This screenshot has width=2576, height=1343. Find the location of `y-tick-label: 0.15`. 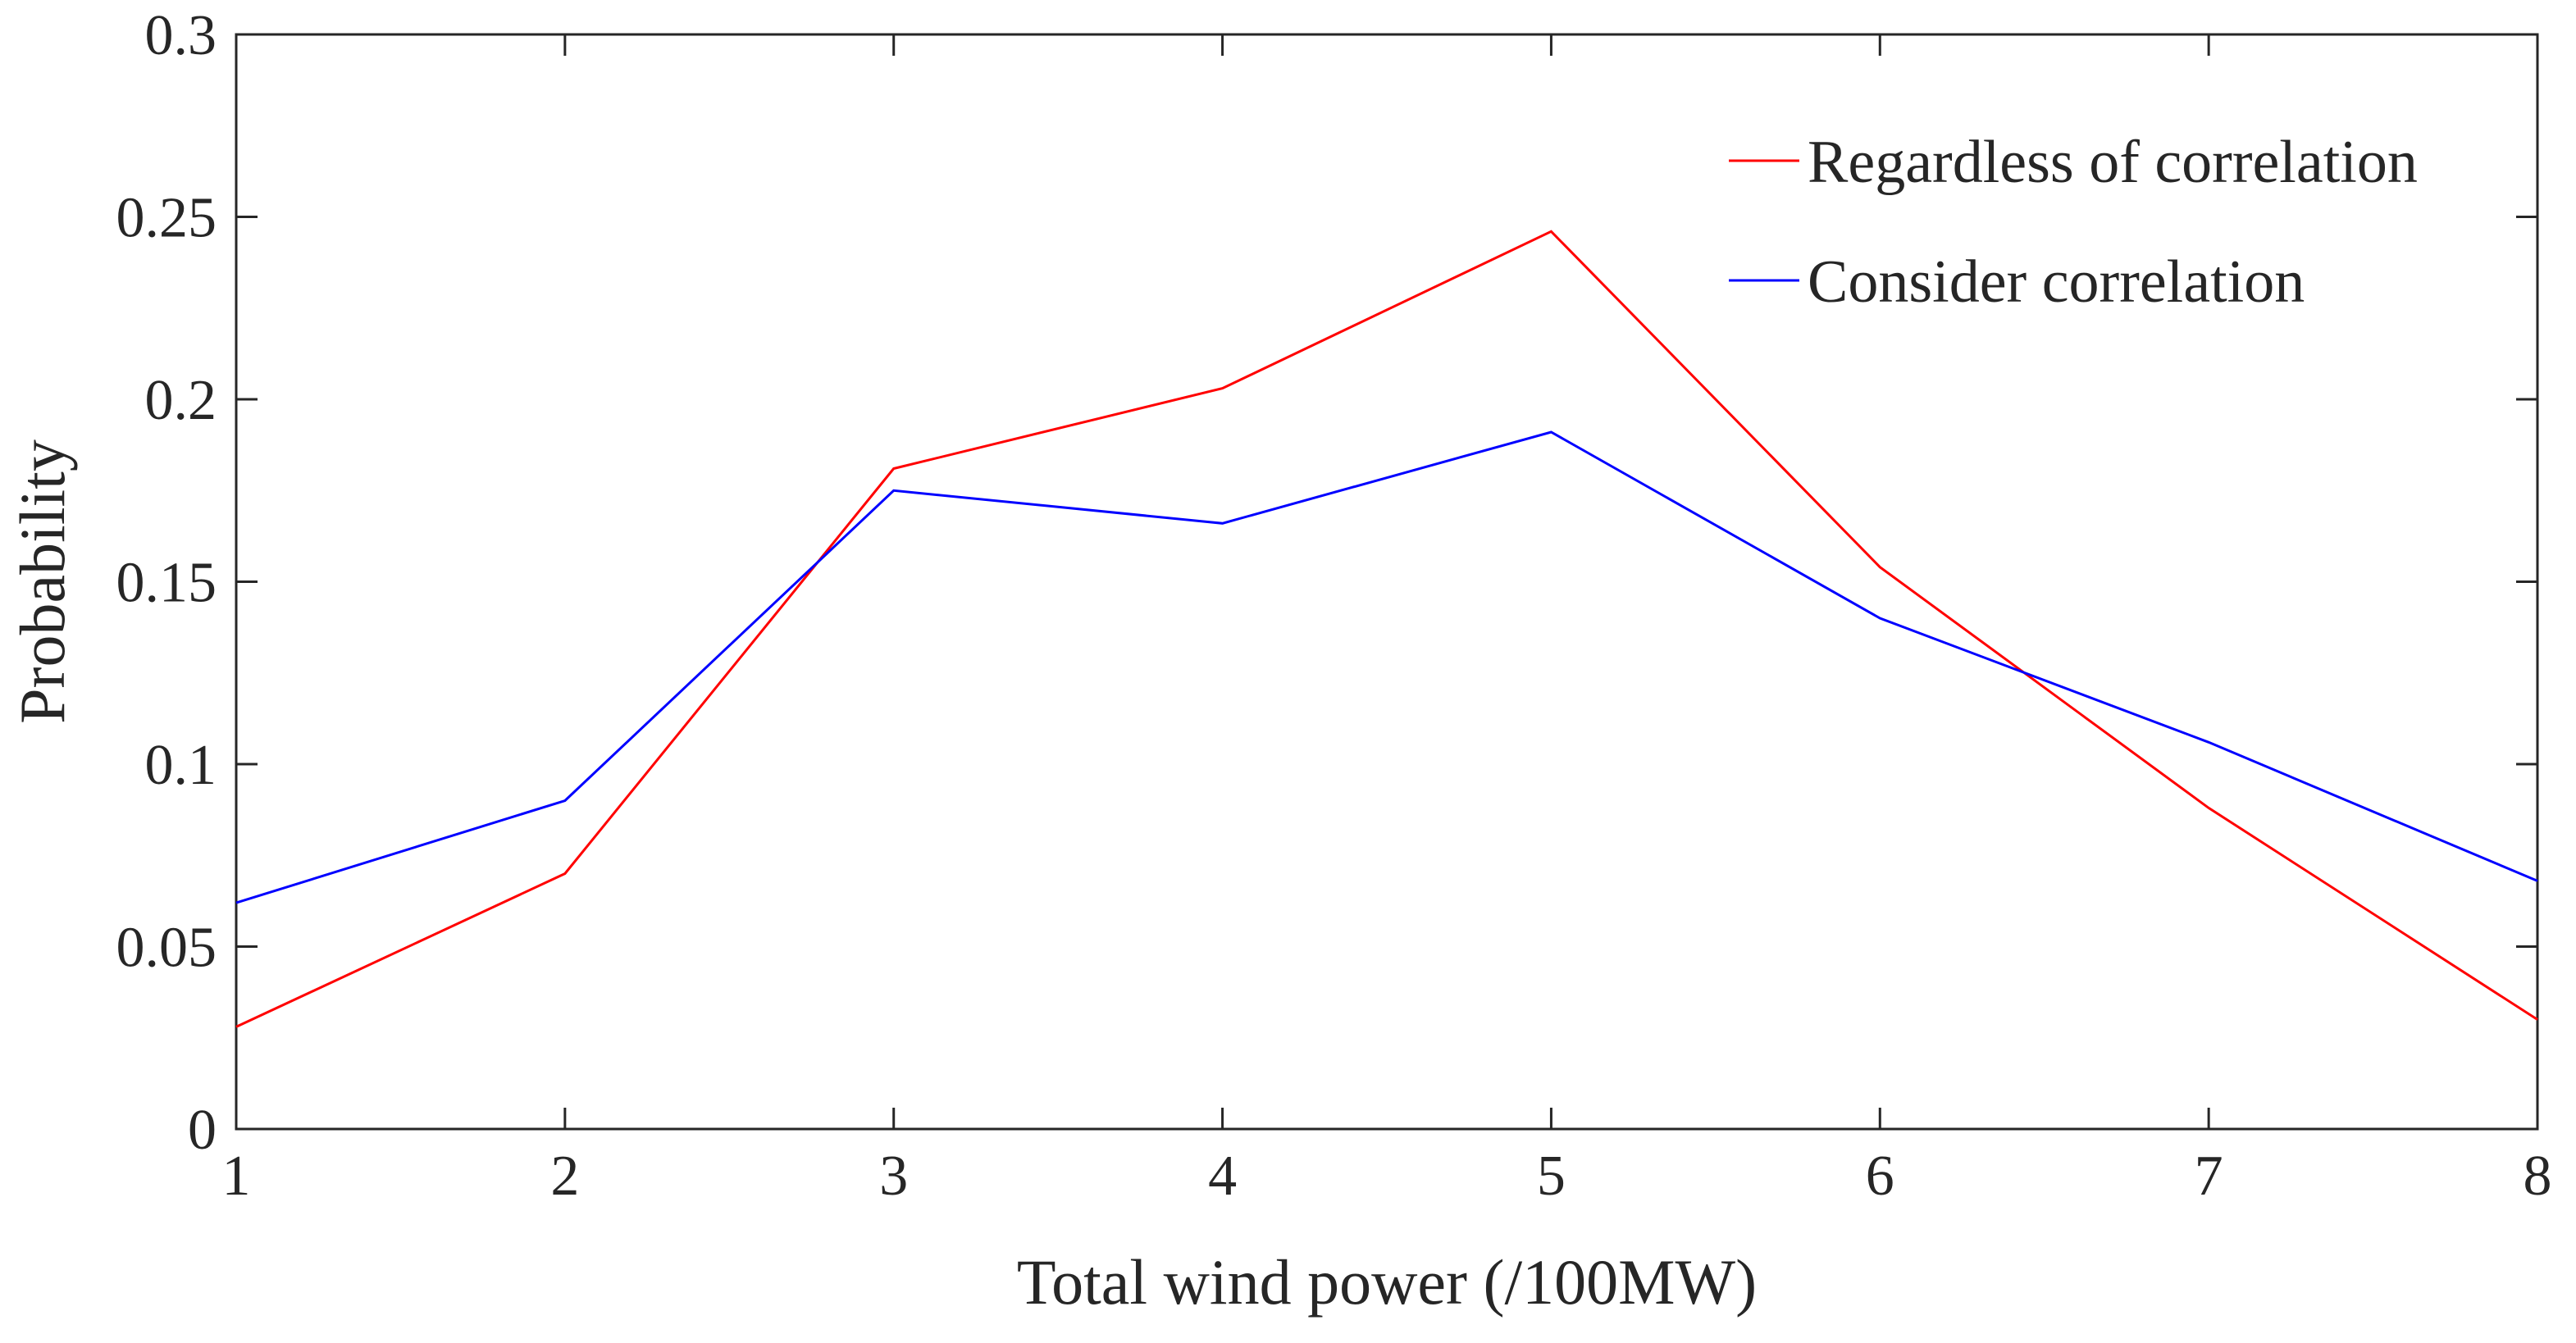

y-tick-label: 0.15 is located at coordinates (166, 583).